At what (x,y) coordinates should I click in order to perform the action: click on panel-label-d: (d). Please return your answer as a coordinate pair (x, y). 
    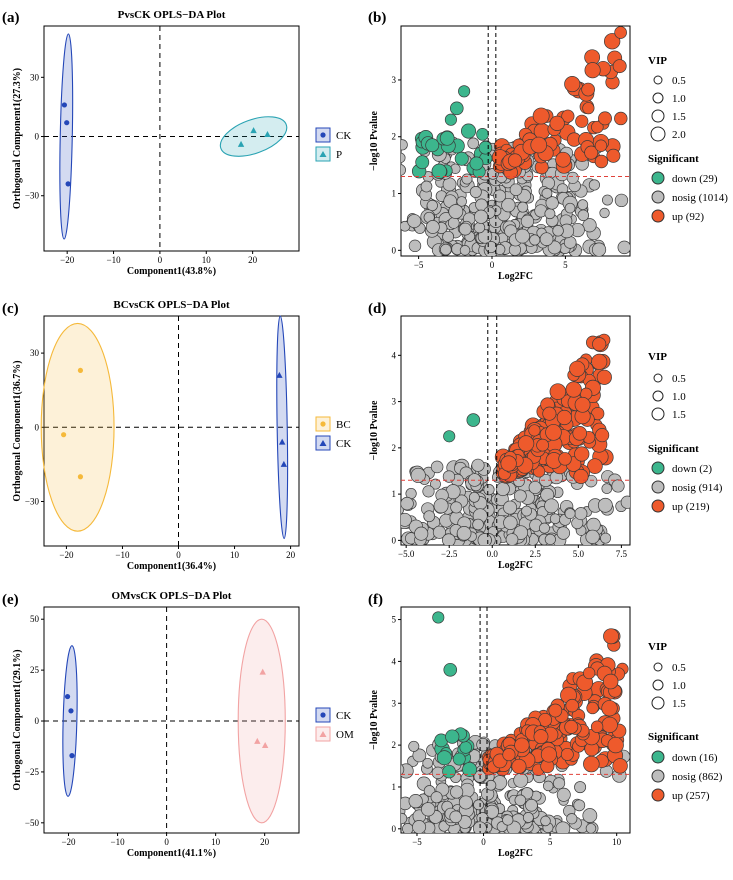
    Looking at the image, I should click on (377, 309).